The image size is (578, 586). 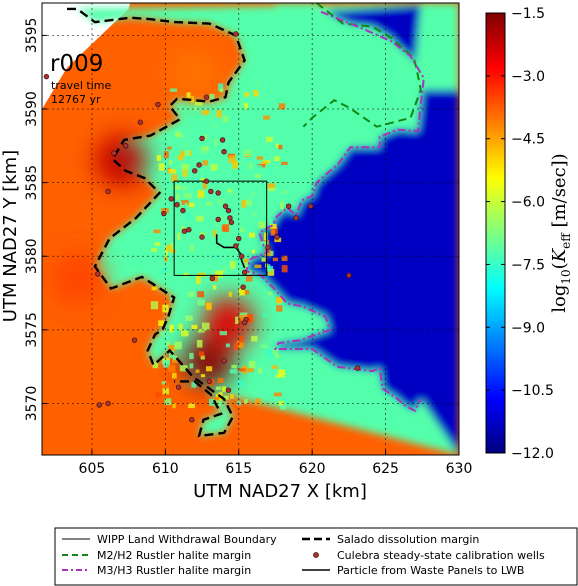 What do you see at coordinates (495, 233) in the screenshot?
I see `colorbar-gradient` at bounding box center [495, 233].